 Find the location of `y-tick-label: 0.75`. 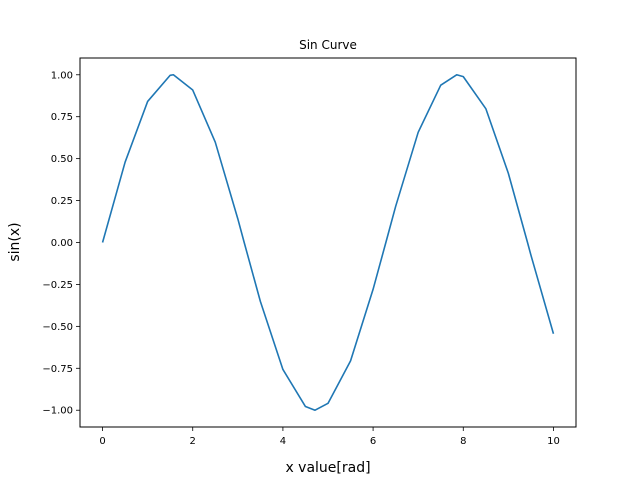

y-tick-label: 0.75 is located at coordinates (62, 117).